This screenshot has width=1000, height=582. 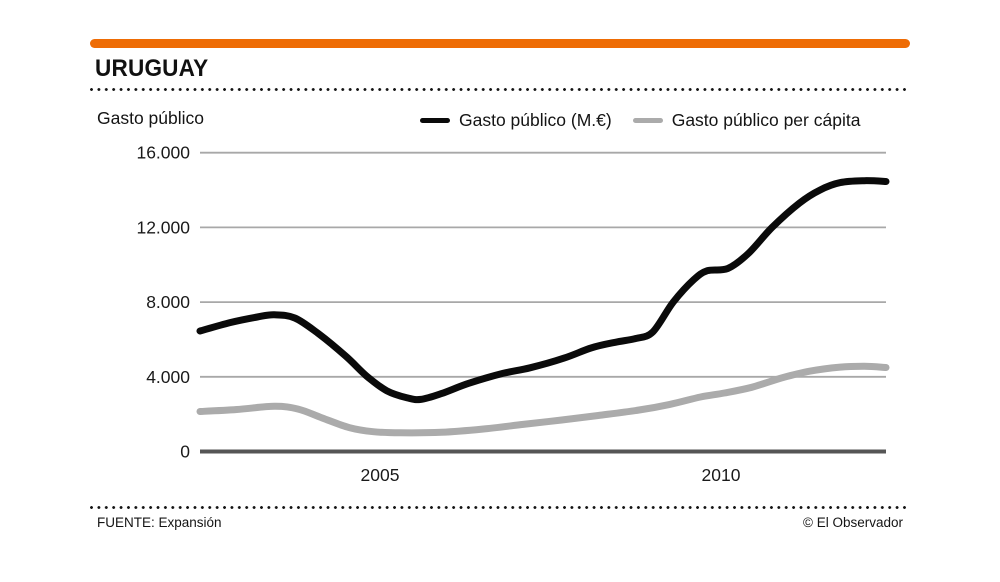 What do you see at coordinates (435, 120) in the screenshot?
I see `legend-line-swatch-black` at bounding box center [435, 120].